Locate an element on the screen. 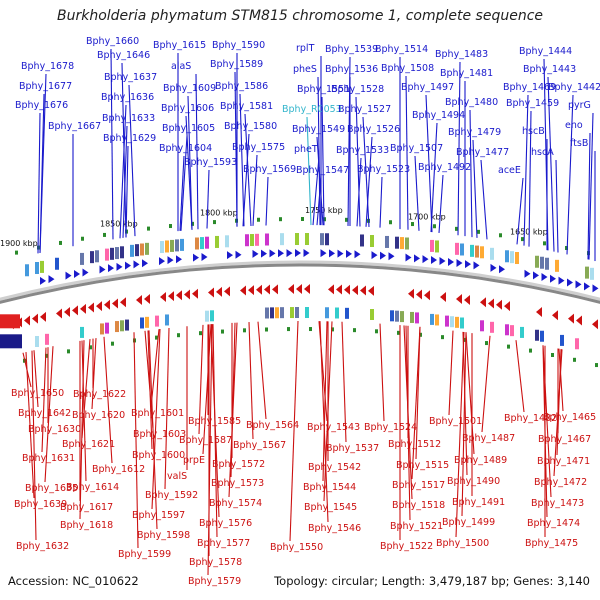  minus-gene-label: Bphy_1631 is located at coordinates (48, 458).